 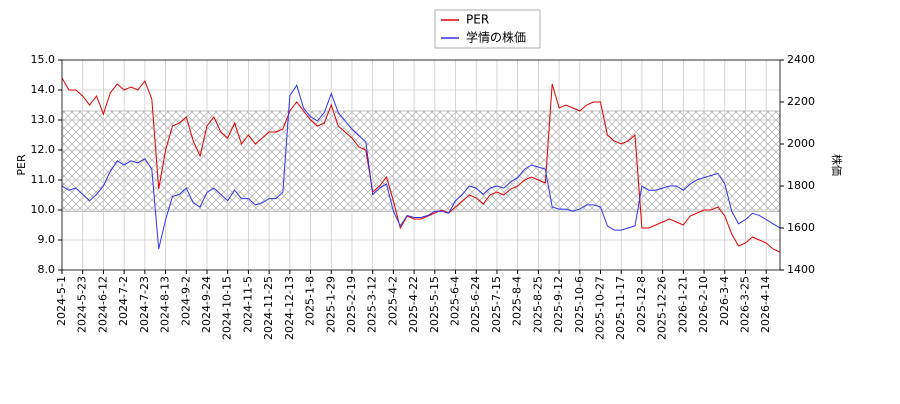 I want to click on x-tick-label: 2025-4-22, so click(x=413, y=304).